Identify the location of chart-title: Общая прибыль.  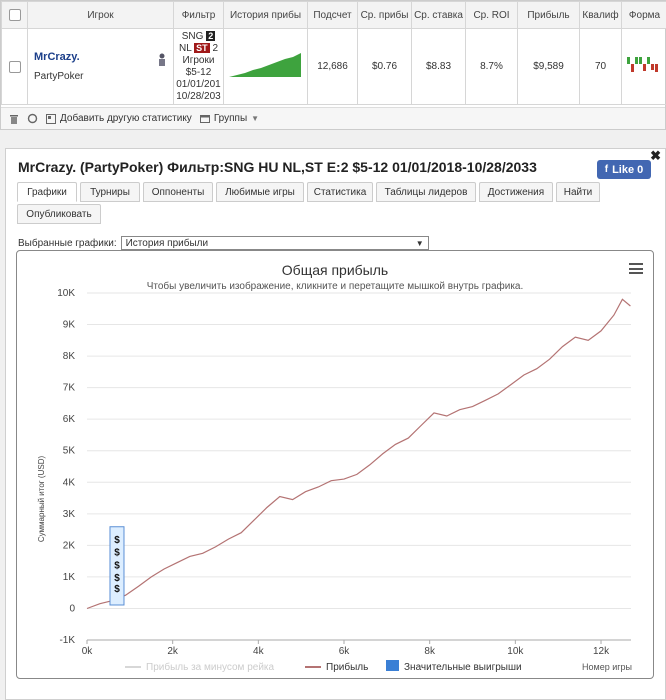
(335, 270).